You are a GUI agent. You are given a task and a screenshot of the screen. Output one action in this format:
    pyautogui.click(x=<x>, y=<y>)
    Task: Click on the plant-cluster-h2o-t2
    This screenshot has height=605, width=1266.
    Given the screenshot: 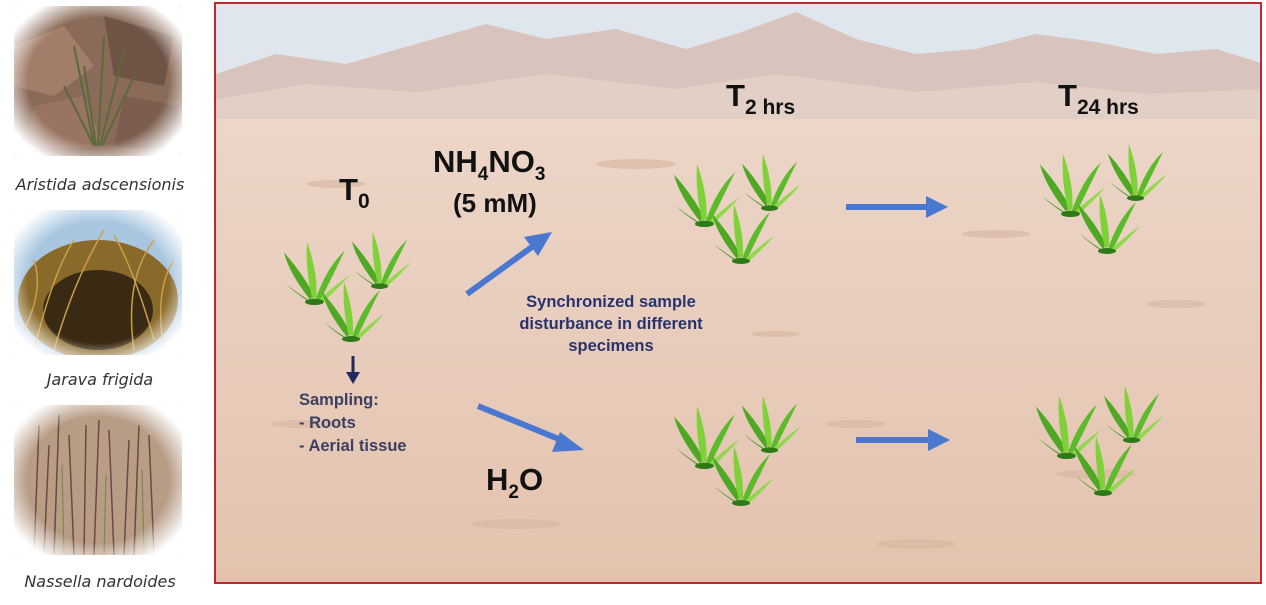 What is the action you would take?
    pyautogui.click(x=742, y=452)
    